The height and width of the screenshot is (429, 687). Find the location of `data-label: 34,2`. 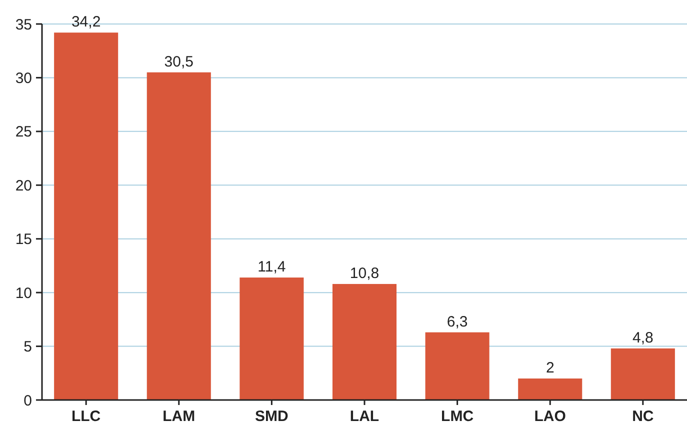

data-label: 34,2 is located at coordinates (86, 22).